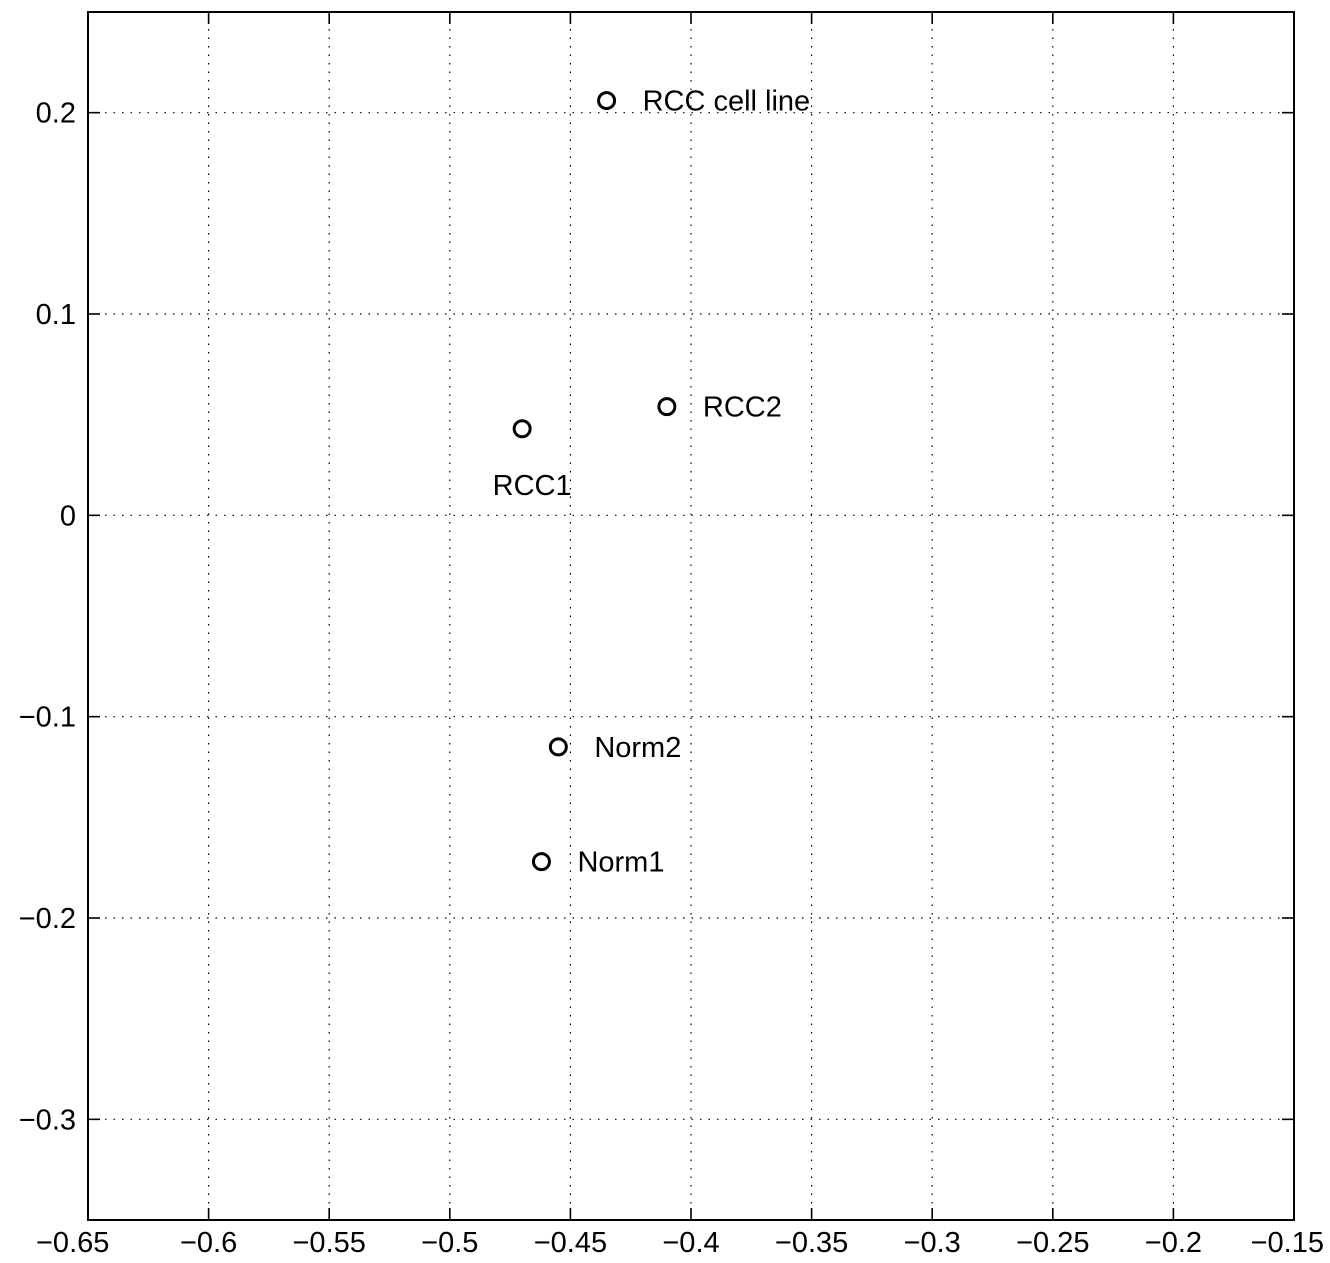 The width and height of the screenshot is (1330, 1263). What do you see at coordinates (570, 1243) in the screenshot?
I see `x-tick-label: −0.45` at bounding box center [570, 1243].